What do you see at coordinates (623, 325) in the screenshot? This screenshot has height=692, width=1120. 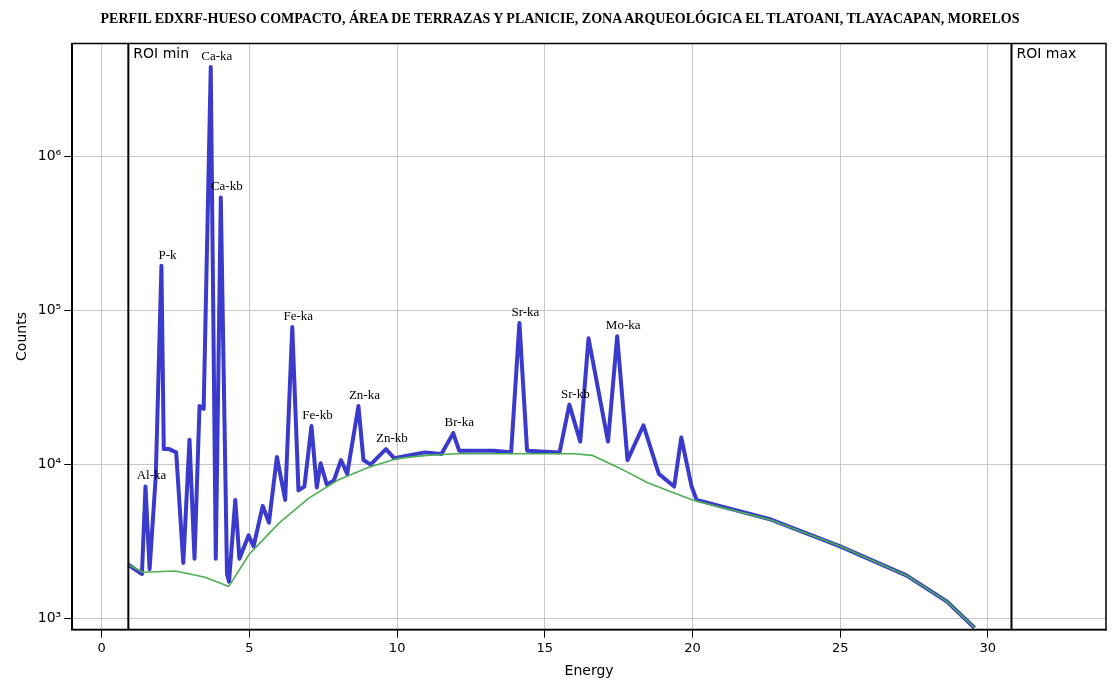 I see `annotation: Mo-ka` at bounding box center [623, 325].